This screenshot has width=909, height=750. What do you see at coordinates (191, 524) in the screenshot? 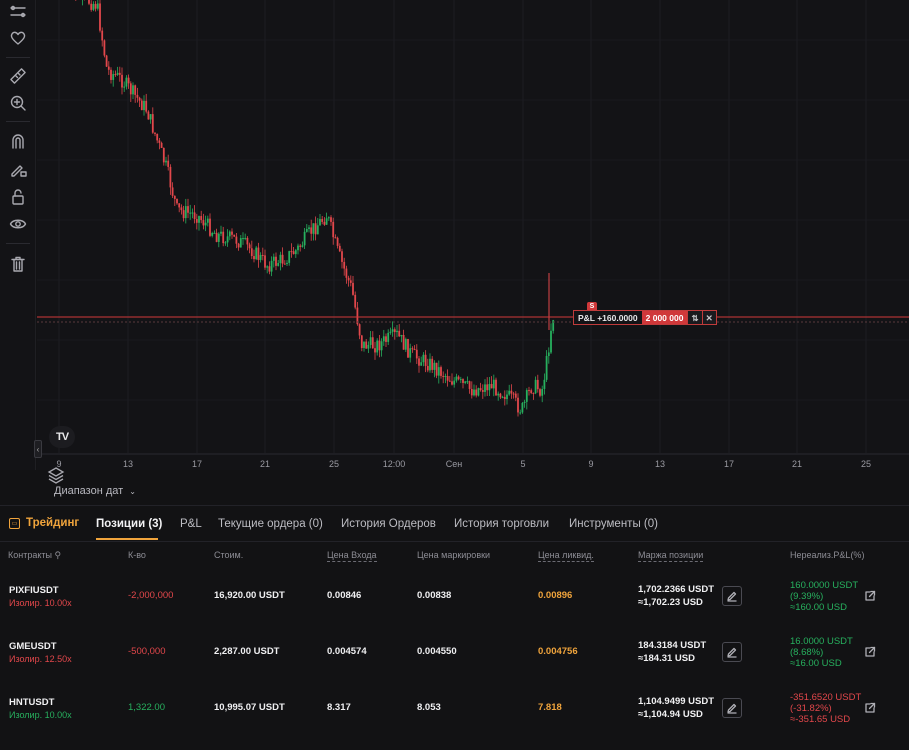
I see `tab-pnl: P&L` at bounding box center [191, 524].